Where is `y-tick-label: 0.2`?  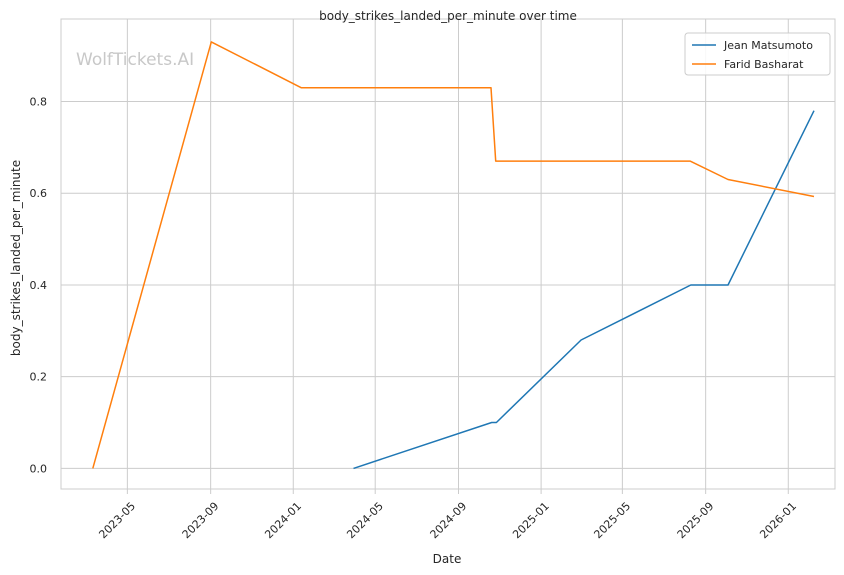
y-tick-label: 0.2 is located at coordinates (39, 377).